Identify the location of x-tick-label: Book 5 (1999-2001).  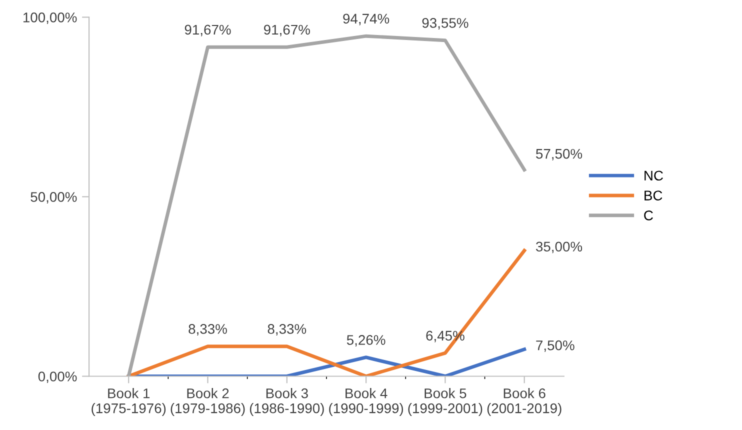
(445, 402).